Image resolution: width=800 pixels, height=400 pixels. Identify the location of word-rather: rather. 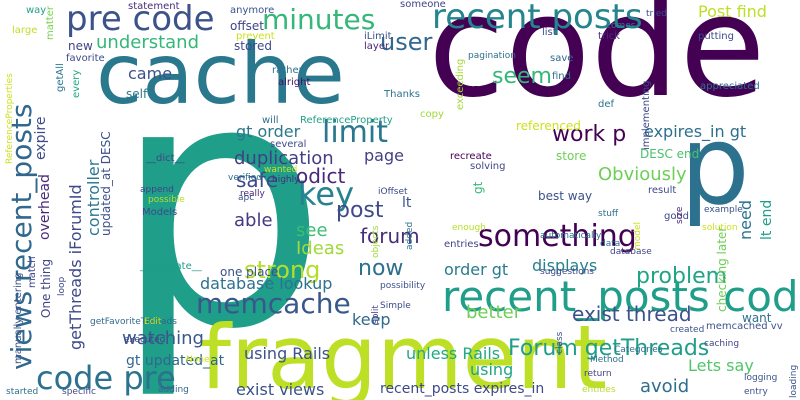
(287, 70).